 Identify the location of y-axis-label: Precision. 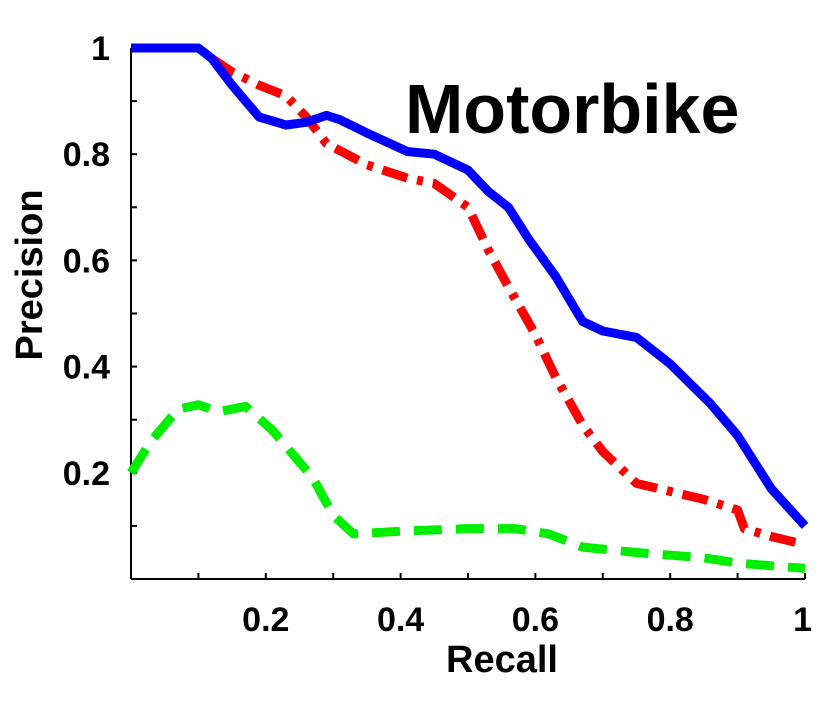
(30, 274).